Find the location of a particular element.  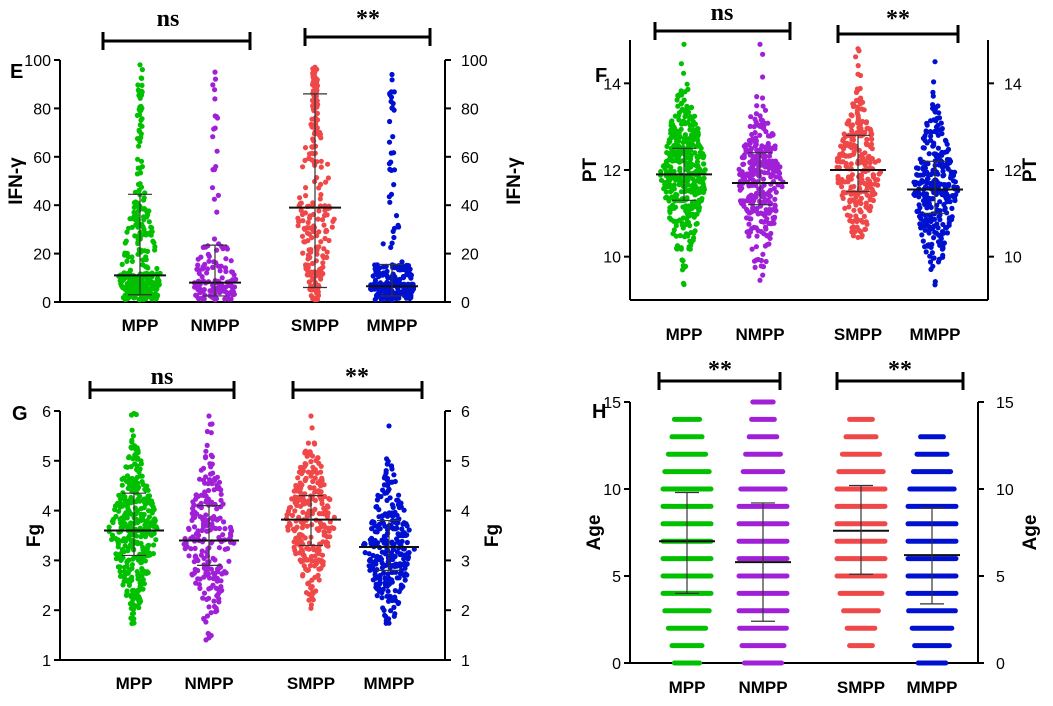

category-label: SMPP is located at coordinates (861, 687).